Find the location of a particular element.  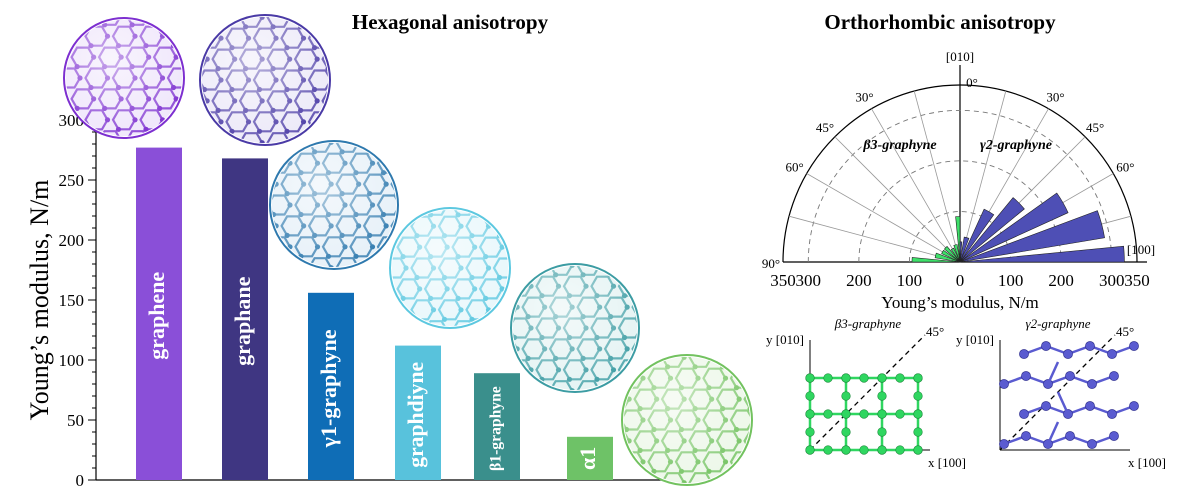

y-tick-label: 100 is located at coordinates (72, 360).